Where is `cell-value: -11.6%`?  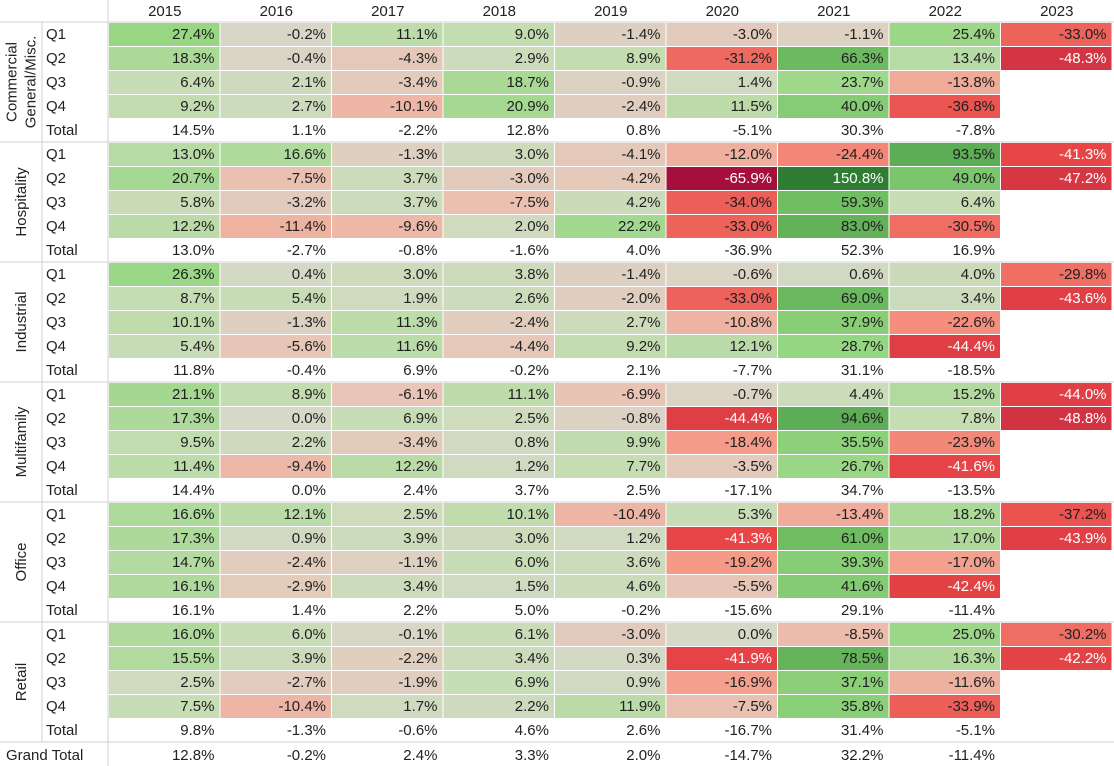 cell-value: -11.6% is located at coordinates (972, 682).